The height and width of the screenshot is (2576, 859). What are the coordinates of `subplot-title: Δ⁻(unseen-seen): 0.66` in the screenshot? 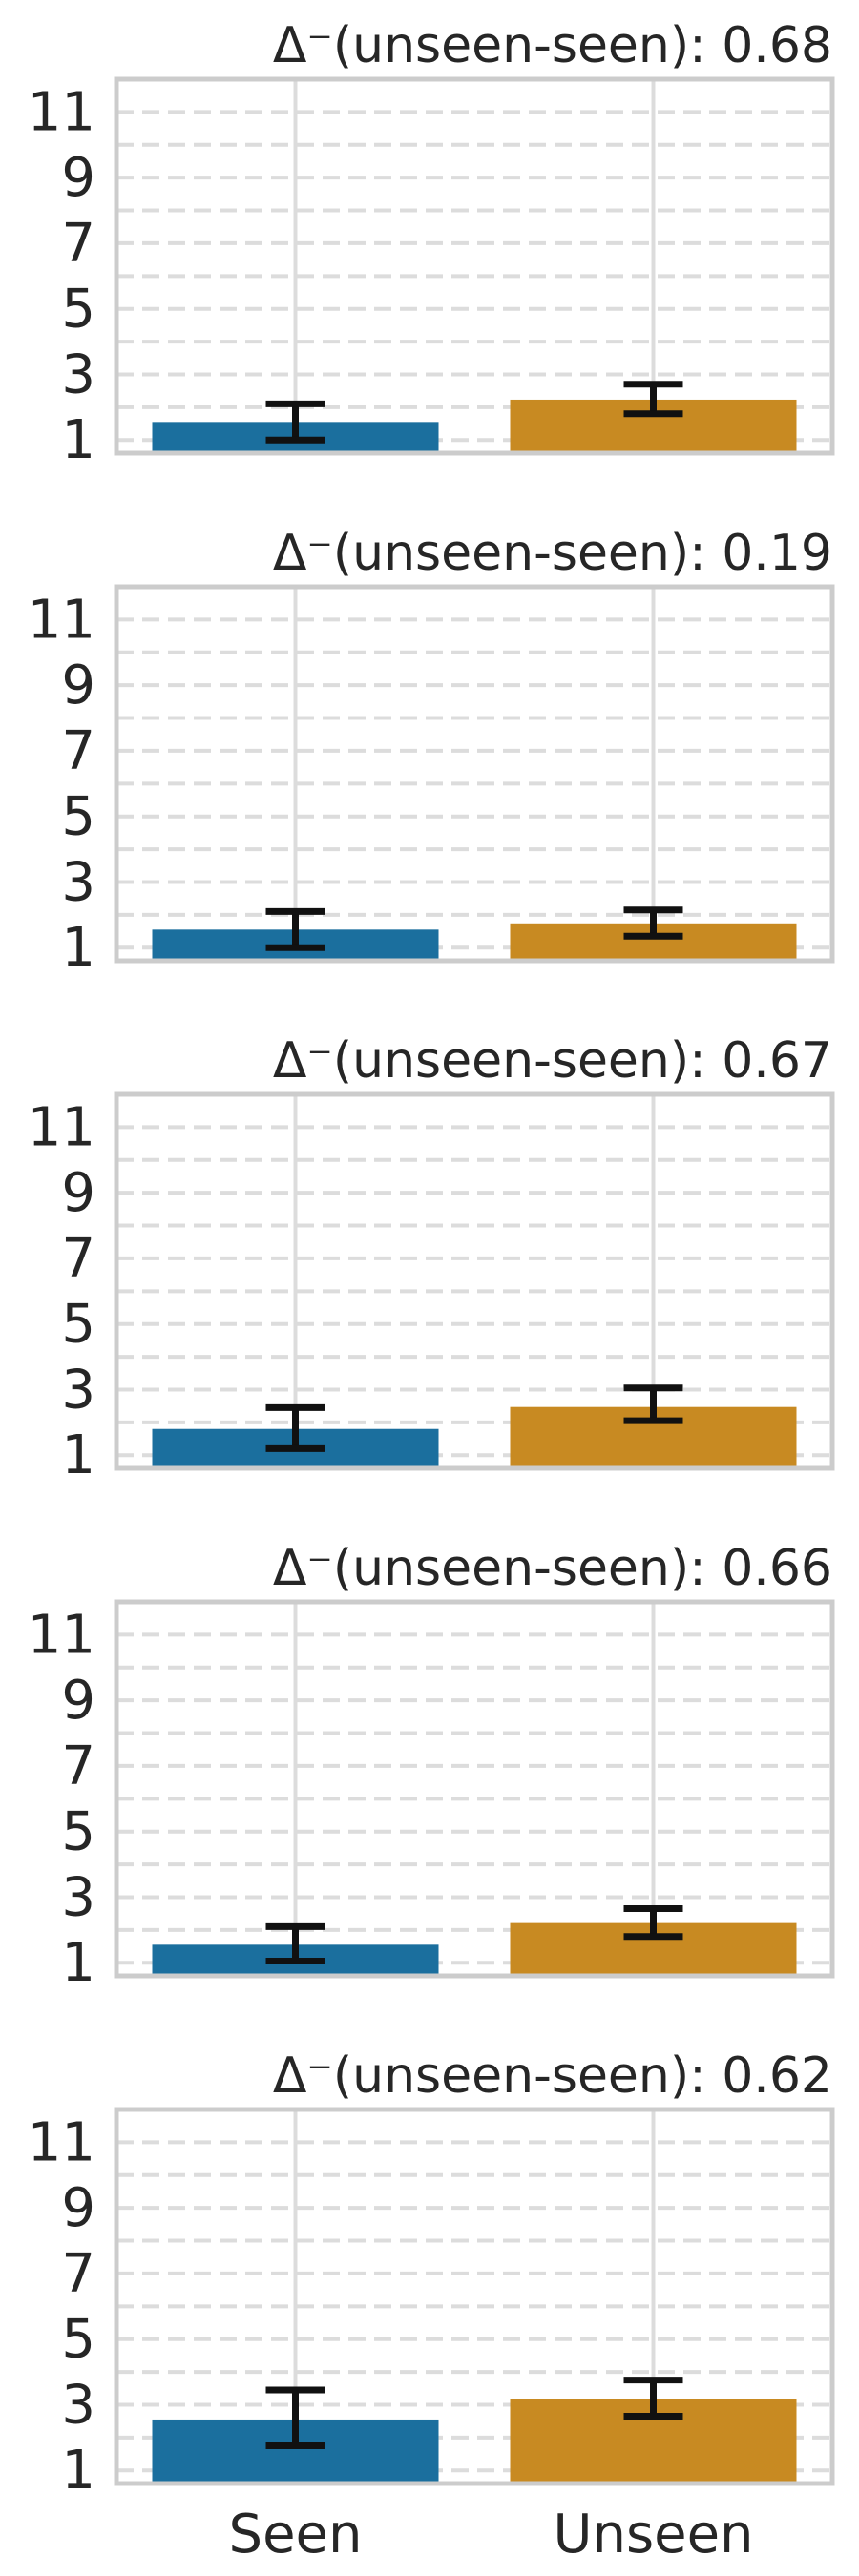 It's located at (552, 1568).